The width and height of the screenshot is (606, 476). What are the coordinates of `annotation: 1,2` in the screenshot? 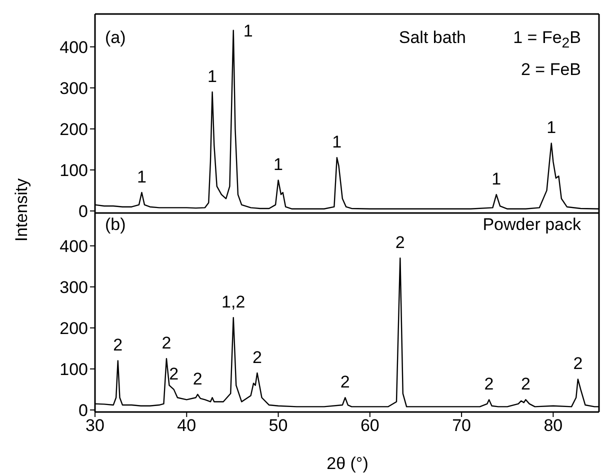 It's located at (234, 302).